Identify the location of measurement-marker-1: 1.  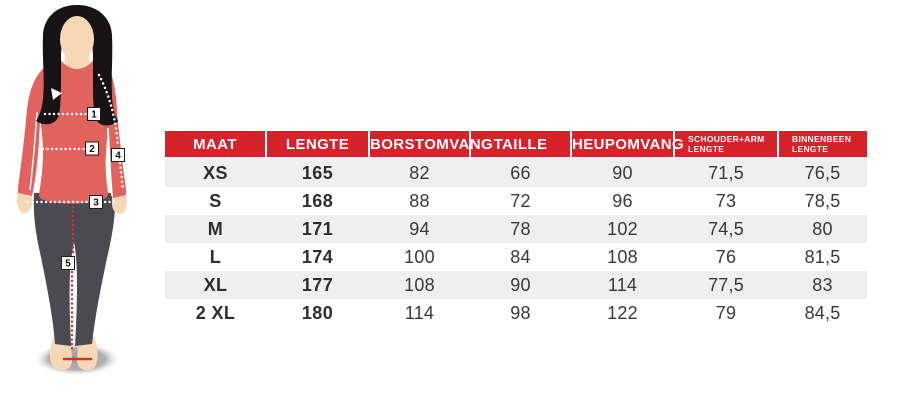
(94, 114).